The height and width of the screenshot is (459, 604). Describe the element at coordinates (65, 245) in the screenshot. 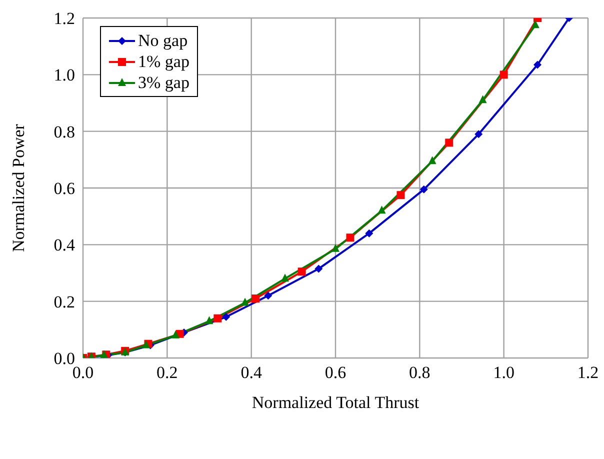

I see `y-tick-label: 0.4` at that location.